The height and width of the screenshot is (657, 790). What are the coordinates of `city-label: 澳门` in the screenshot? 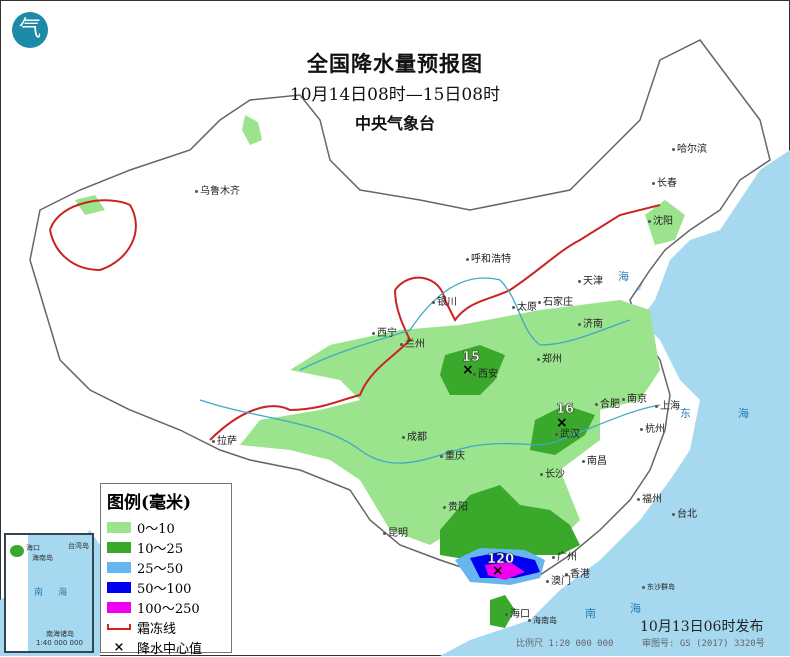 It's located at (558, 579).